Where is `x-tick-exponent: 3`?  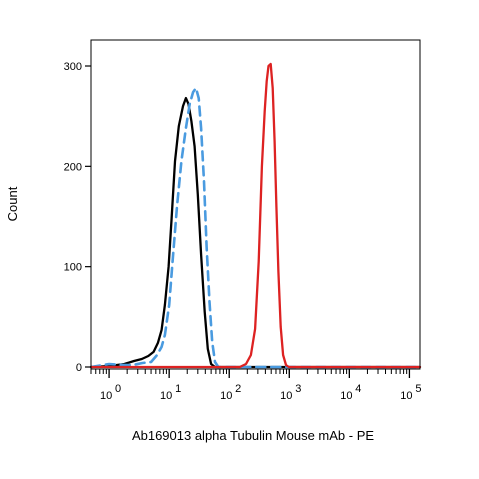 x-tick-exponent: 3 is located at coordinates (298, 389).